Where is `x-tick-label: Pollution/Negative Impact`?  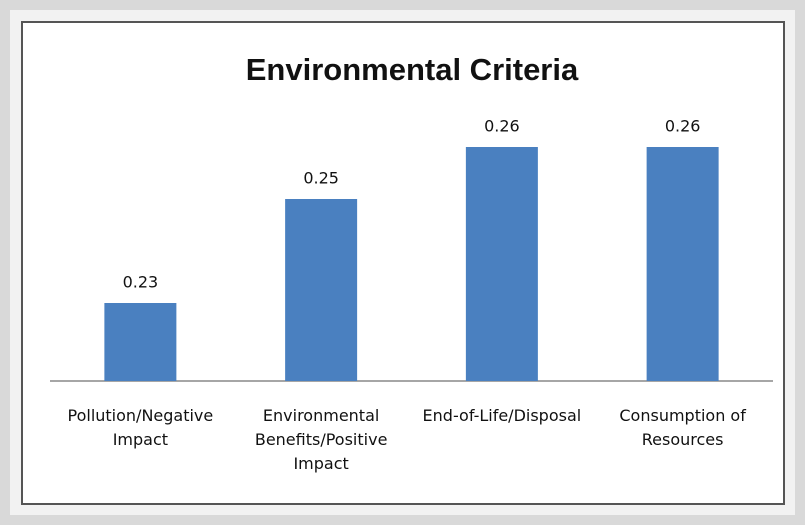
x-tick-label: Pollution/Negative Impact is located at coordinates (140, 427).